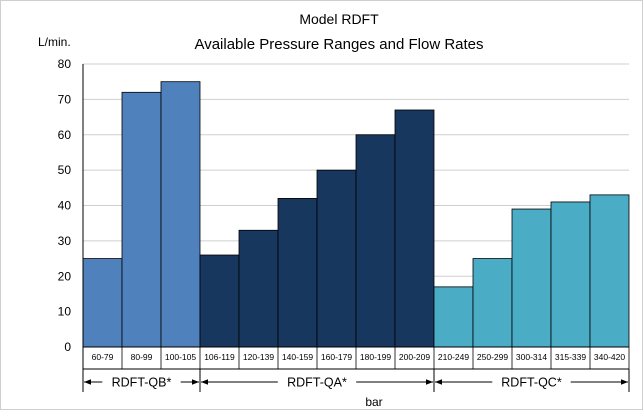 The width and height of the screenshot is (643, 410). Describe the element at coordinates (356, 380) in the screenshot. I see `group-brackets: RDFT-QB* RDFT-QA* RDFT-QC*` at that location.